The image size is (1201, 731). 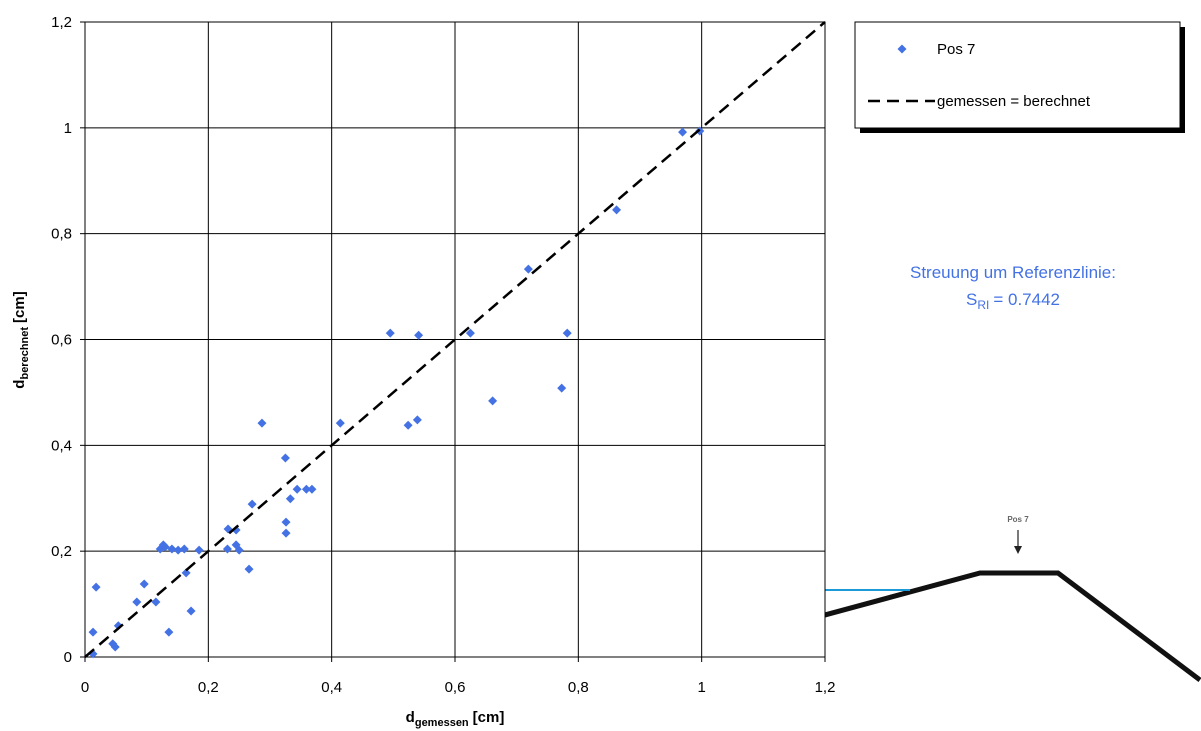 I want to click on legend: Pos 7 gemessen = berechnet, so click(x=1019, y=77).